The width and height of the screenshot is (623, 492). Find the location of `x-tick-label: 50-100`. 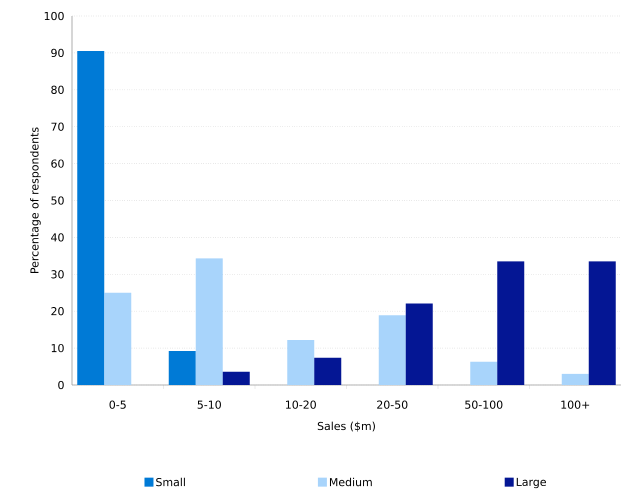

x-tick-label: 50-100 is located at coordinates (483, 405).